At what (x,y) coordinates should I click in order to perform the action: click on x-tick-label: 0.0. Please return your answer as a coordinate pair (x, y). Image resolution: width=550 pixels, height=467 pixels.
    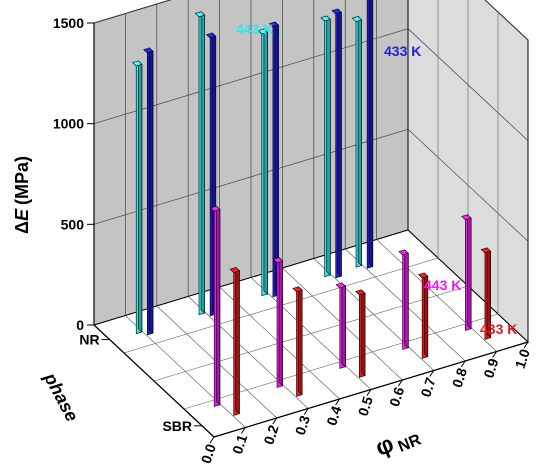
    Looking at the image, I should click on (208, 454).